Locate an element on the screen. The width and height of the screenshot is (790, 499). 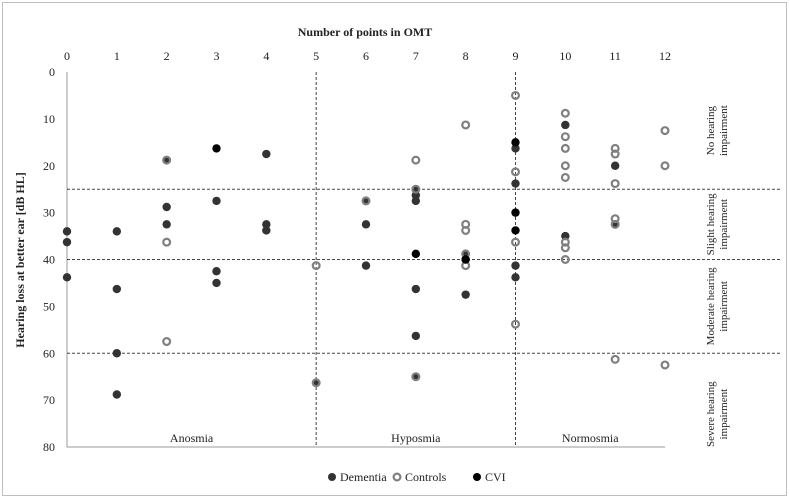
y-tick-label: 30 is located at coordinates (49, 213).